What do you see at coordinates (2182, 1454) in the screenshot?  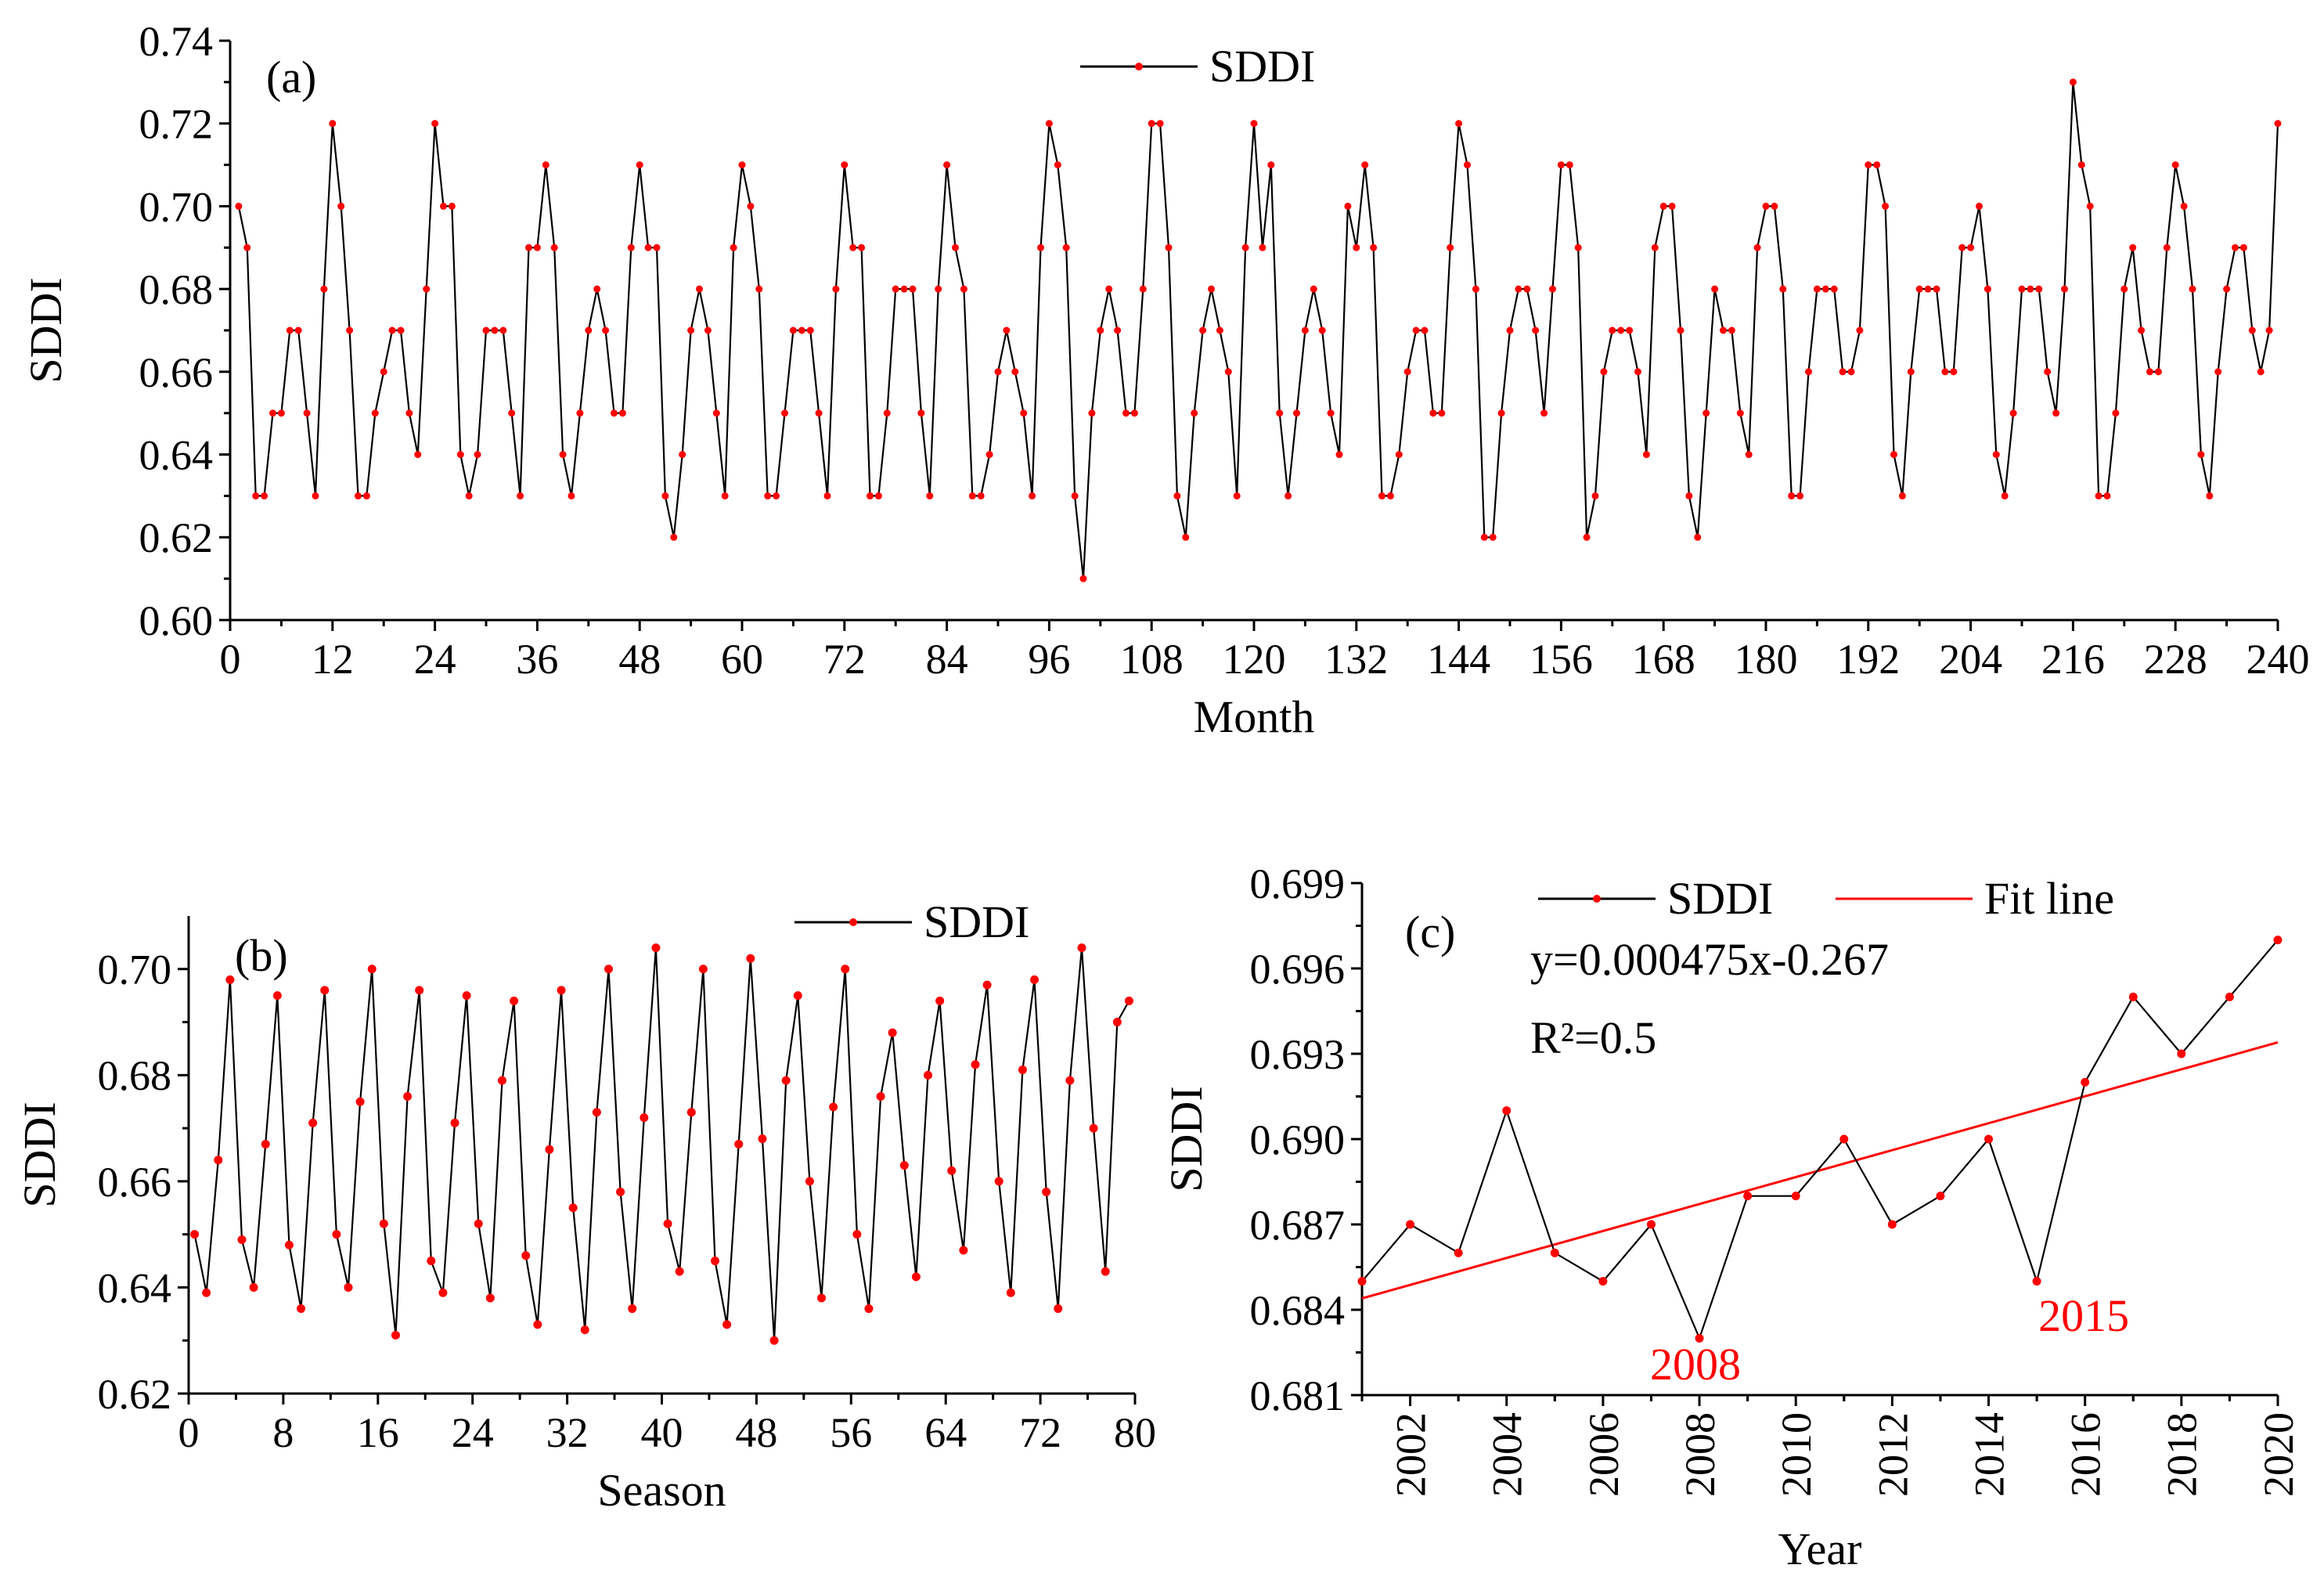 I see `x-tick-label: 2018` at bounding box center [2182, 1454].